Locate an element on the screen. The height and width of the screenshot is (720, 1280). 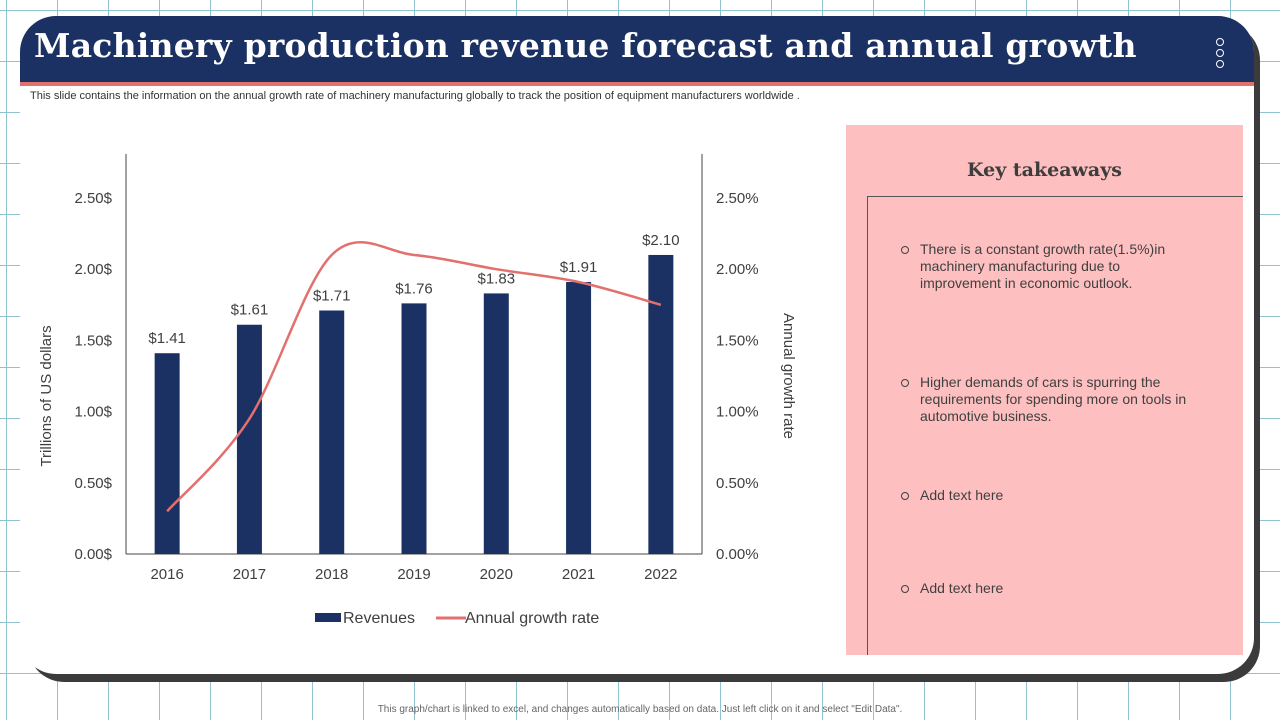
x-tick-label: 2020 is located at coordinates (496, 574).